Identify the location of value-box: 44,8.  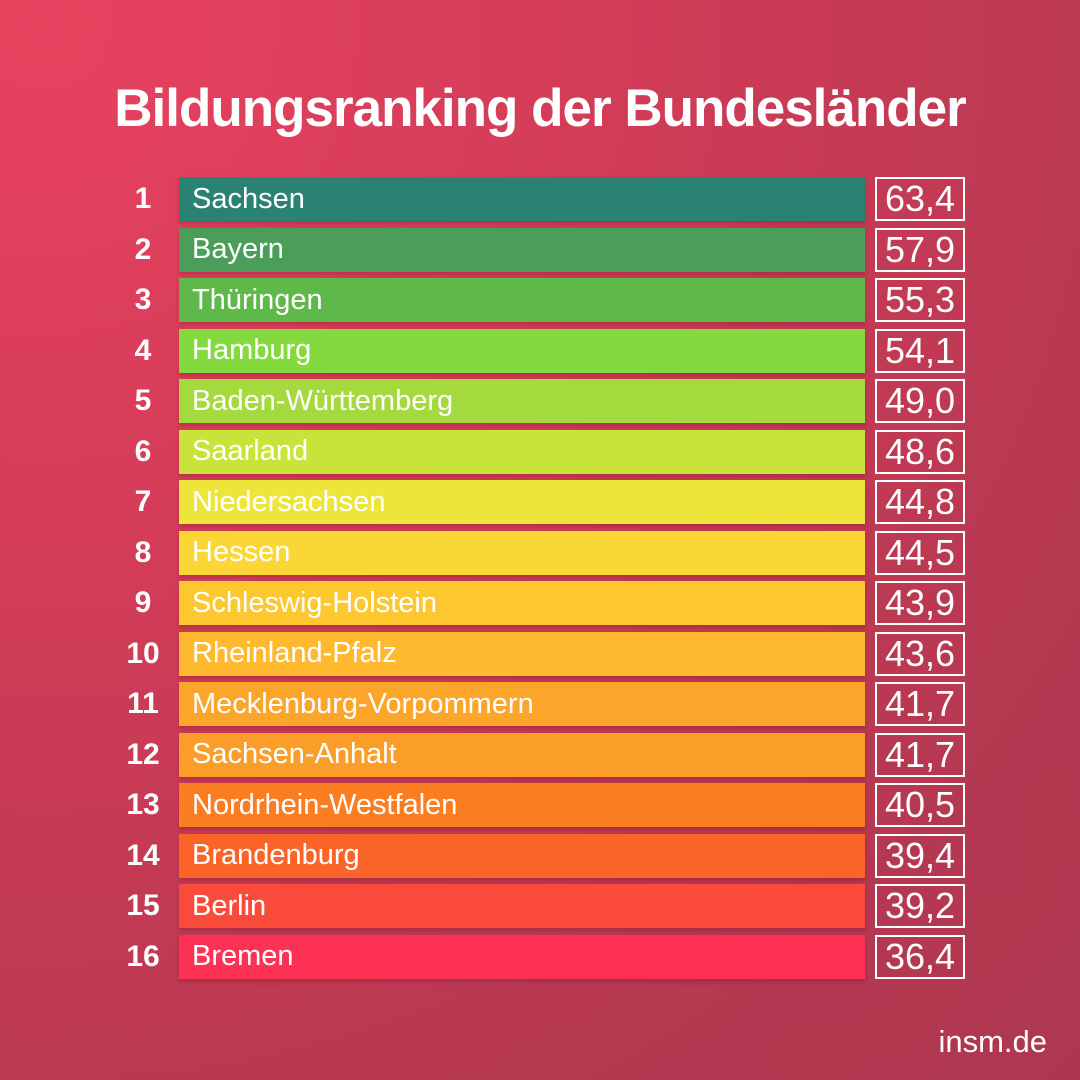
(920, 502).